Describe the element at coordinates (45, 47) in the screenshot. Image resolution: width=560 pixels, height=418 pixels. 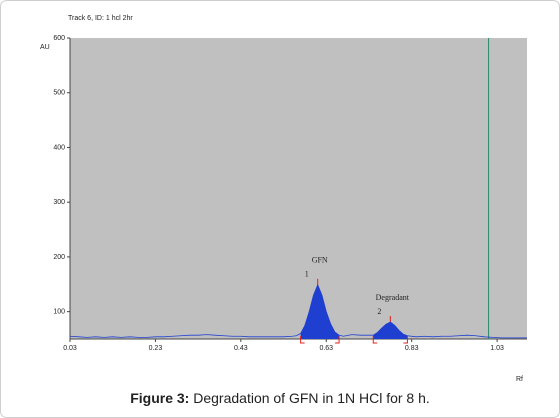
I see `y-axis-label: AU` at that location.